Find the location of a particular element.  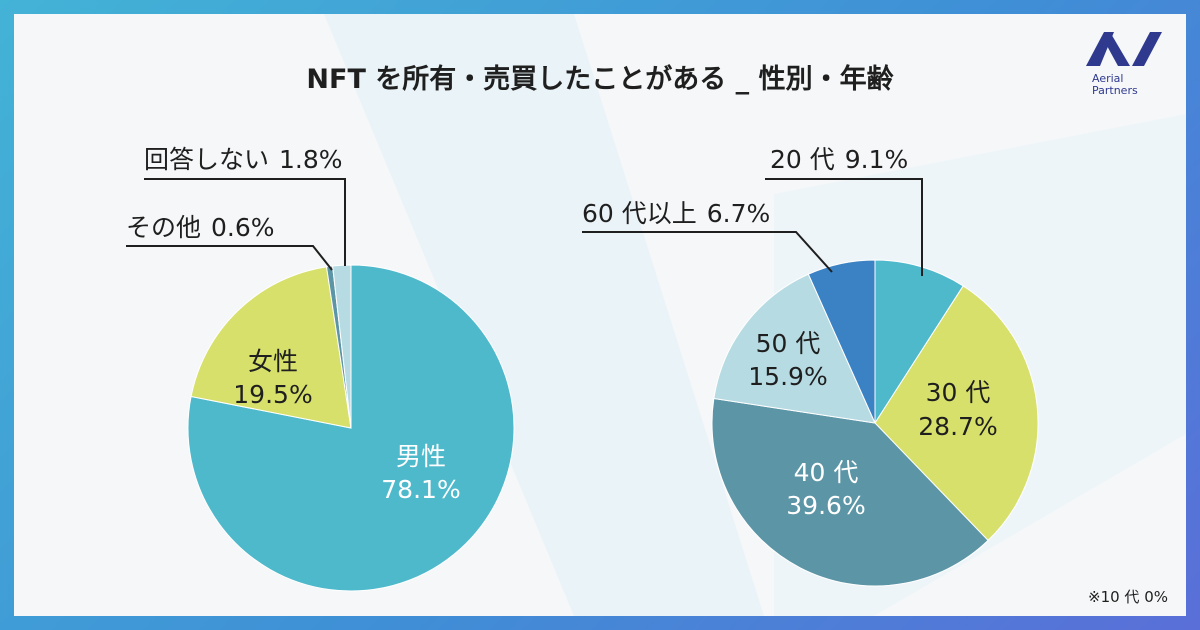

label-other: その他 0.6% is located at coordinates (200, 227).